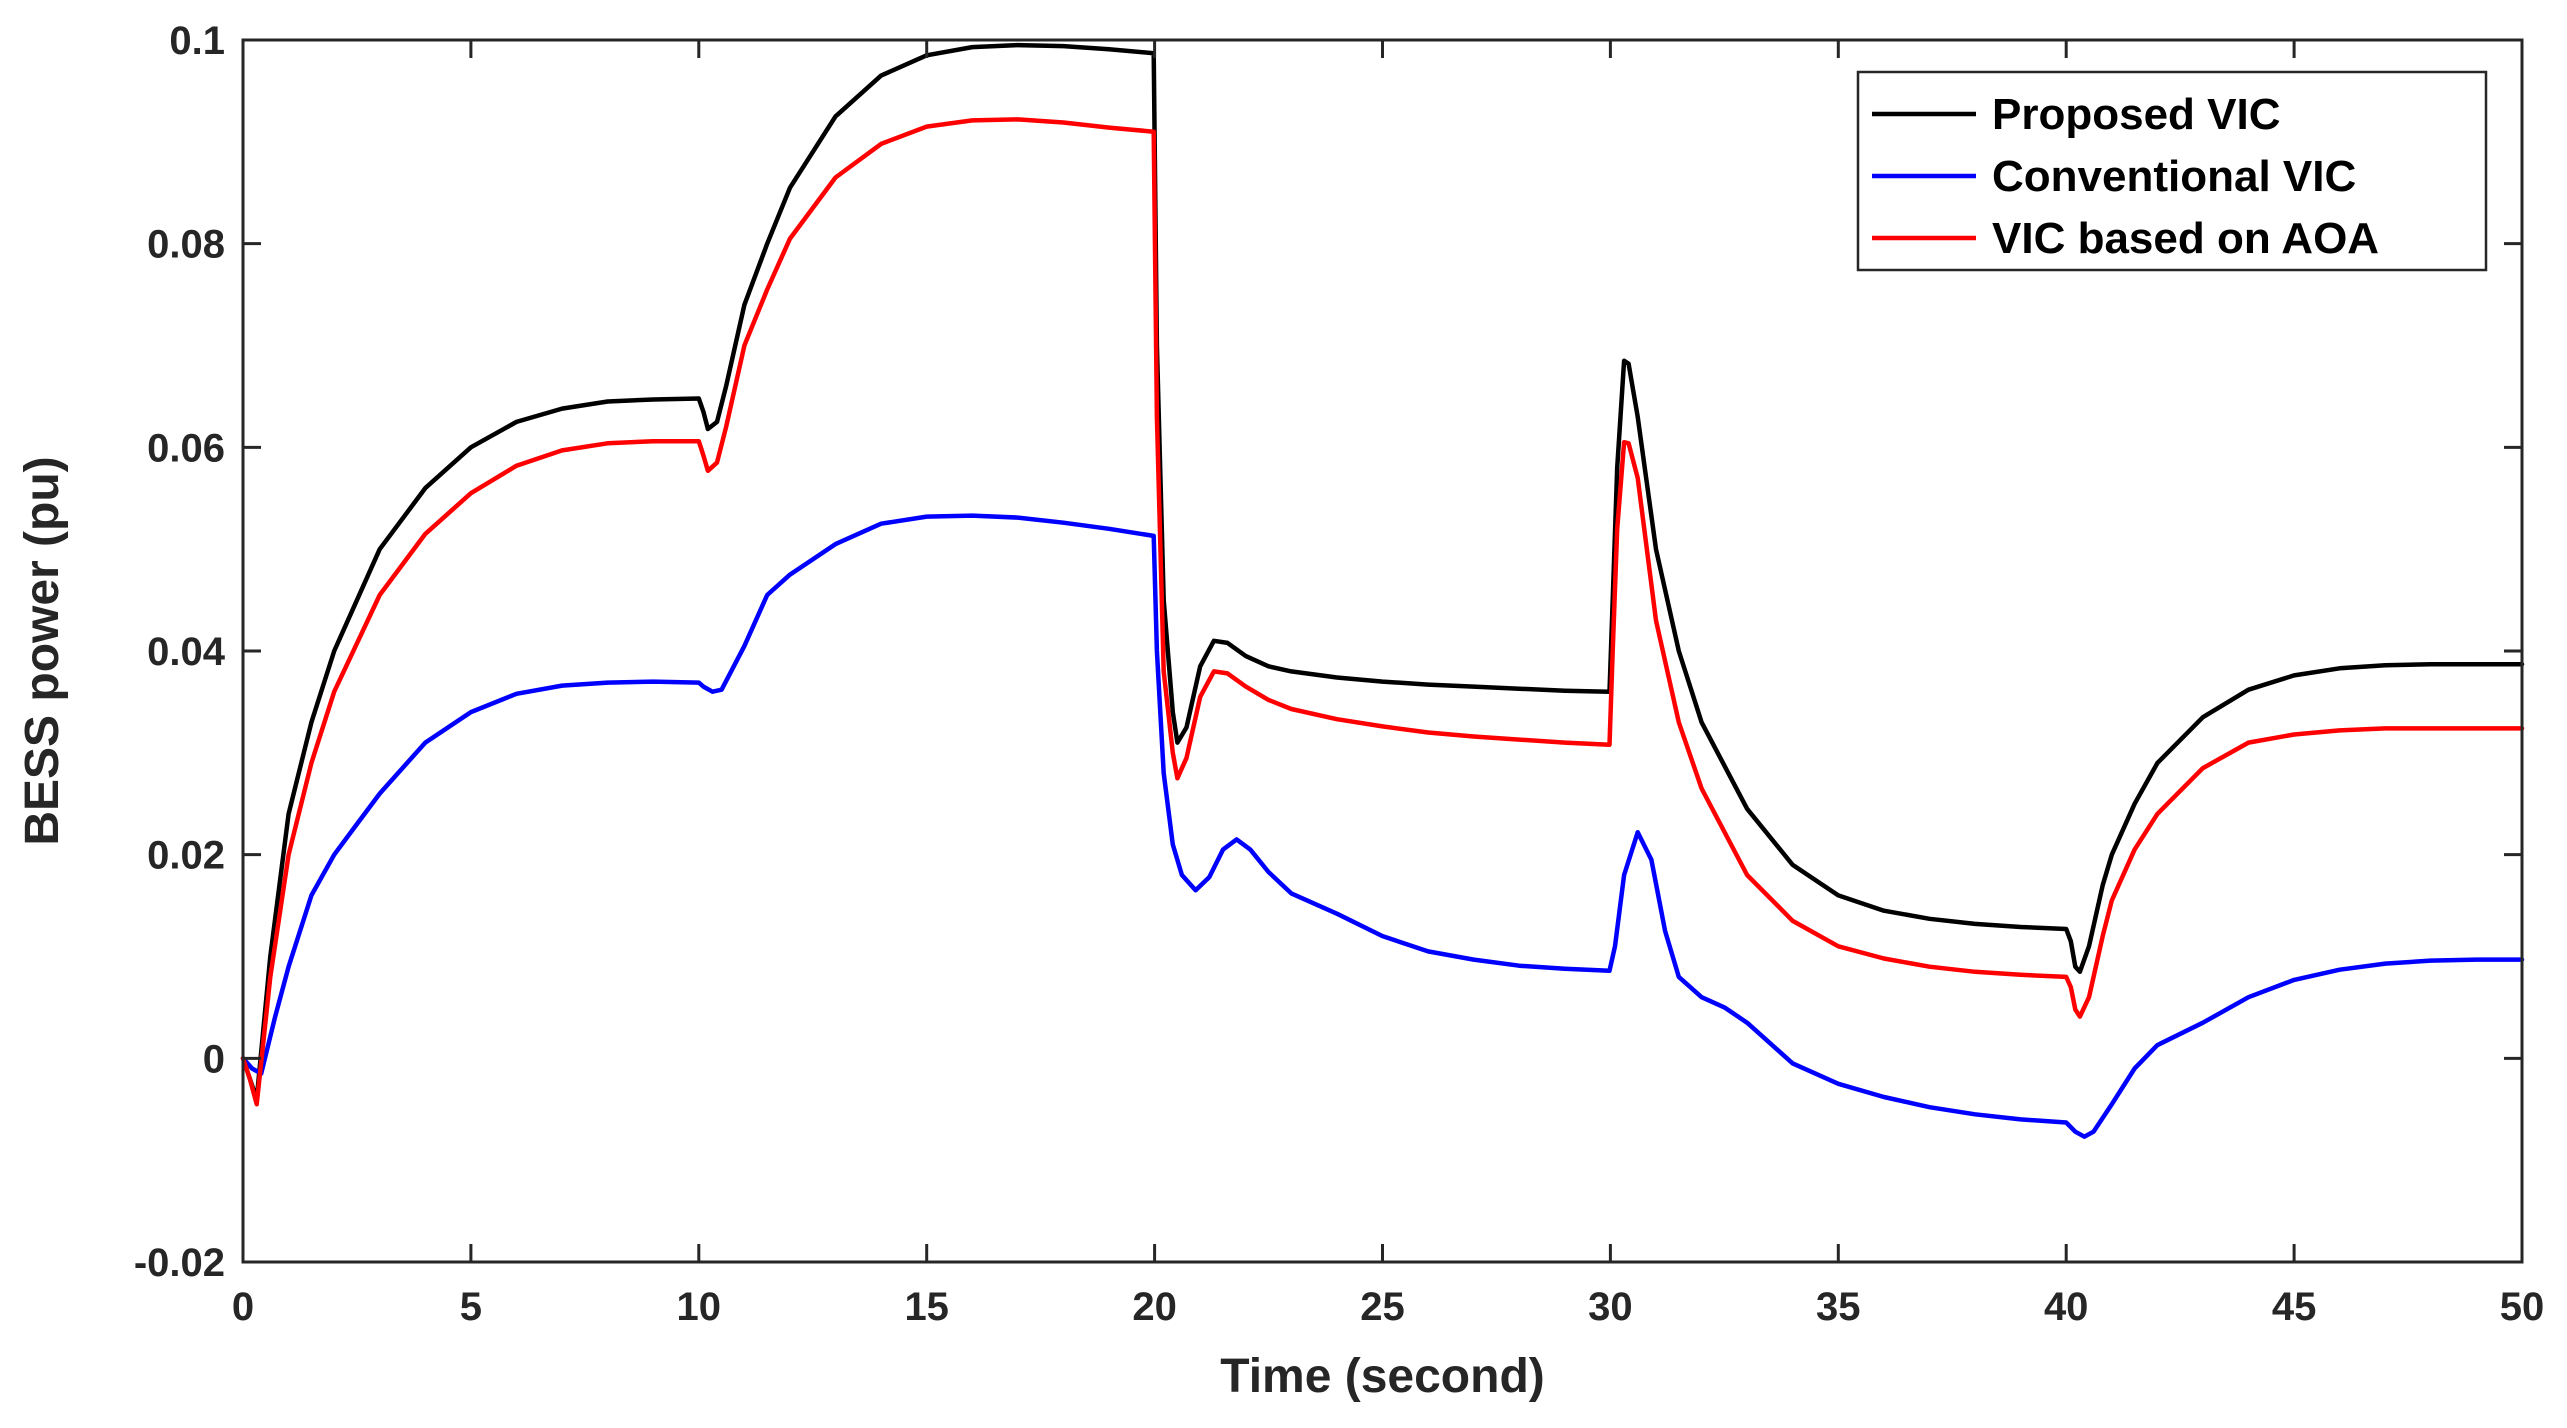  I want to click on x-tick-label: 30, so click(1610, 1307).